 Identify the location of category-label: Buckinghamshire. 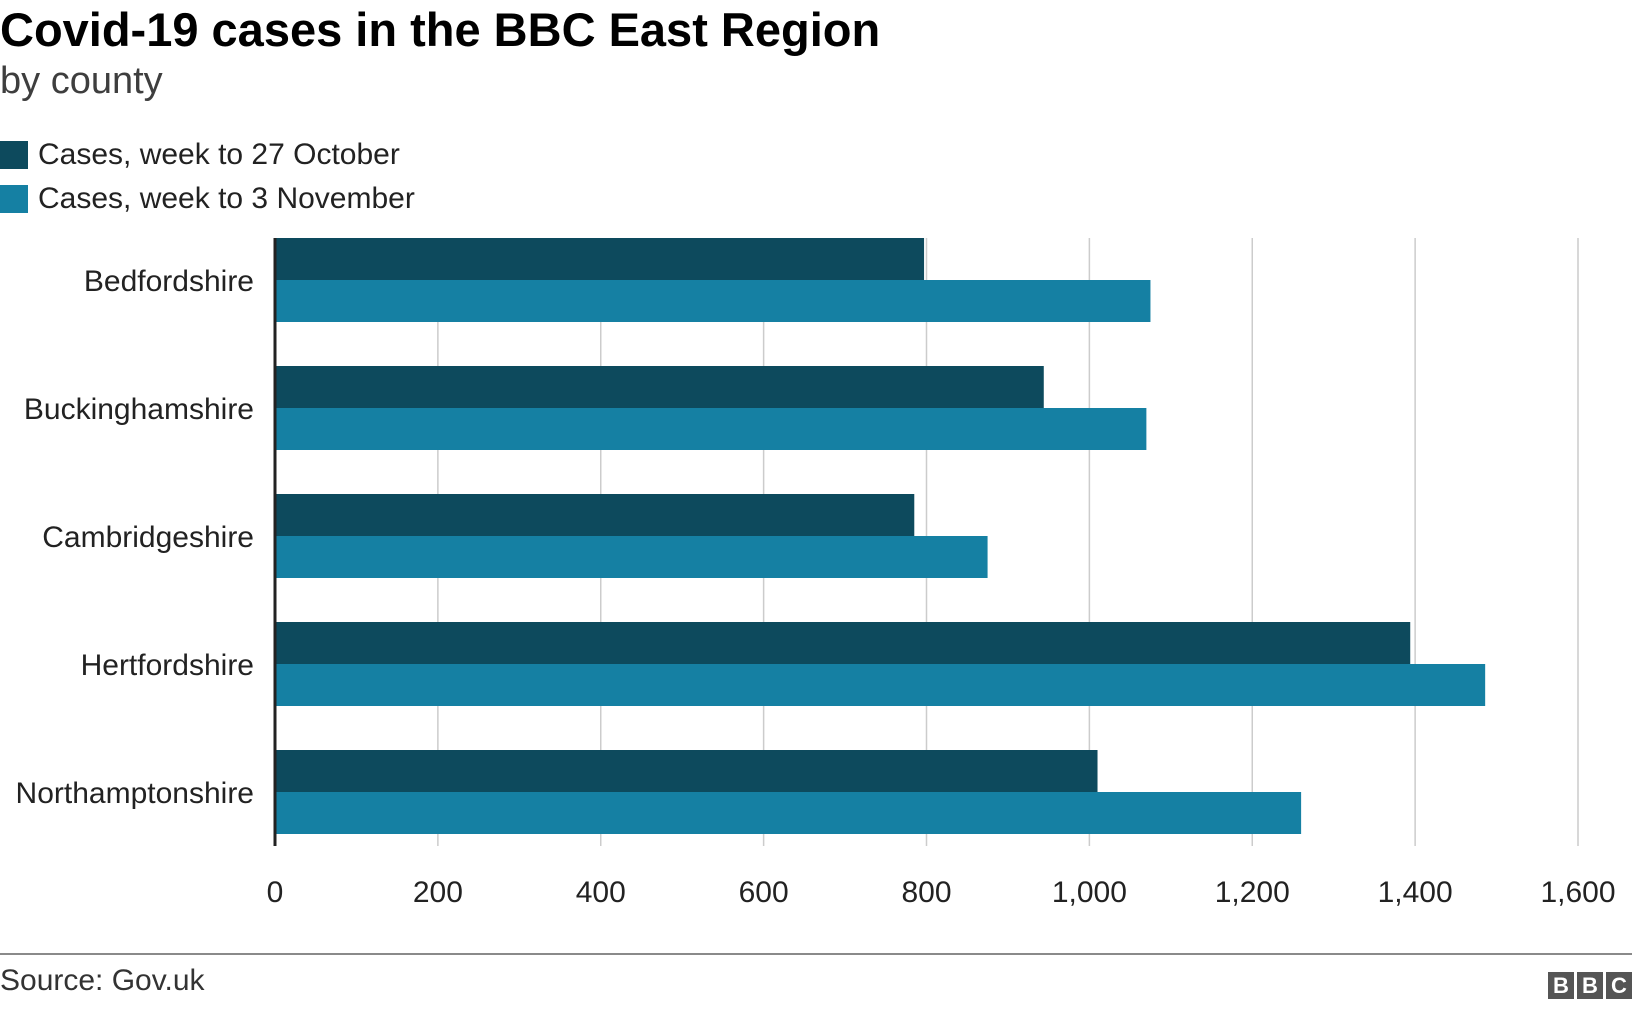
(139, 409).